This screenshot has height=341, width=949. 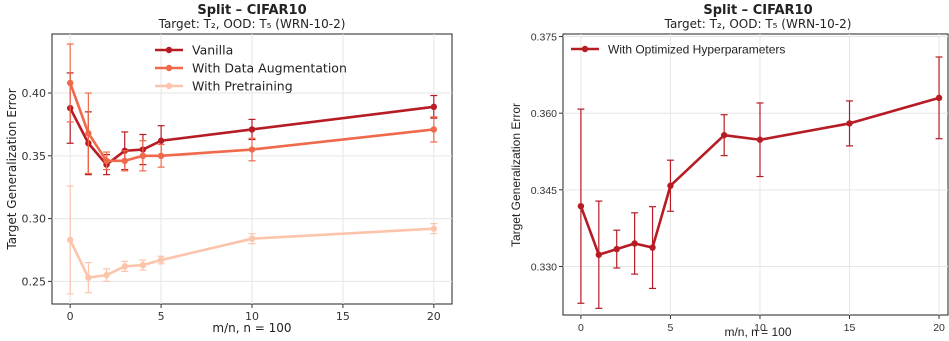 I want to click on right-chart-subtitle: Target: T₂, OOD: T₅ (WRN-10-2), so click(x=758, y=24).